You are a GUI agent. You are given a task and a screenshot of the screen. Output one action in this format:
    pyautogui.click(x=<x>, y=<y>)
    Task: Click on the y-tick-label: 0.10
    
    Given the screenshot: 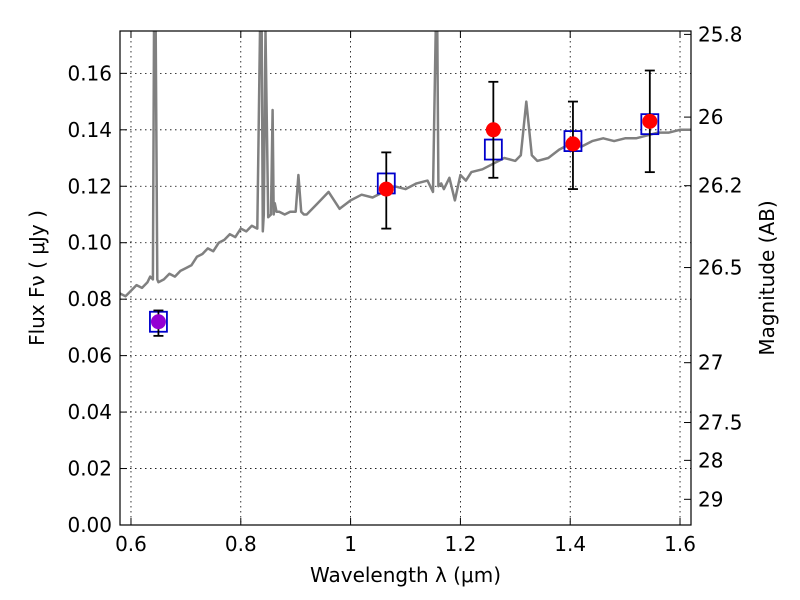 What is the action you would take?
    pyautogui.click(x=89, y=243)
    